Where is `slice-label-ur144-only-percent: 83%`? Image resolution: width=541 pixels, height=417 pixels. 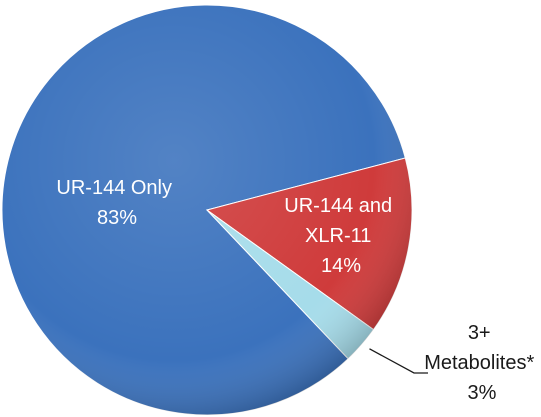 slice-label-ur144-only-percent: 83% is located at coordinates (117, 218).